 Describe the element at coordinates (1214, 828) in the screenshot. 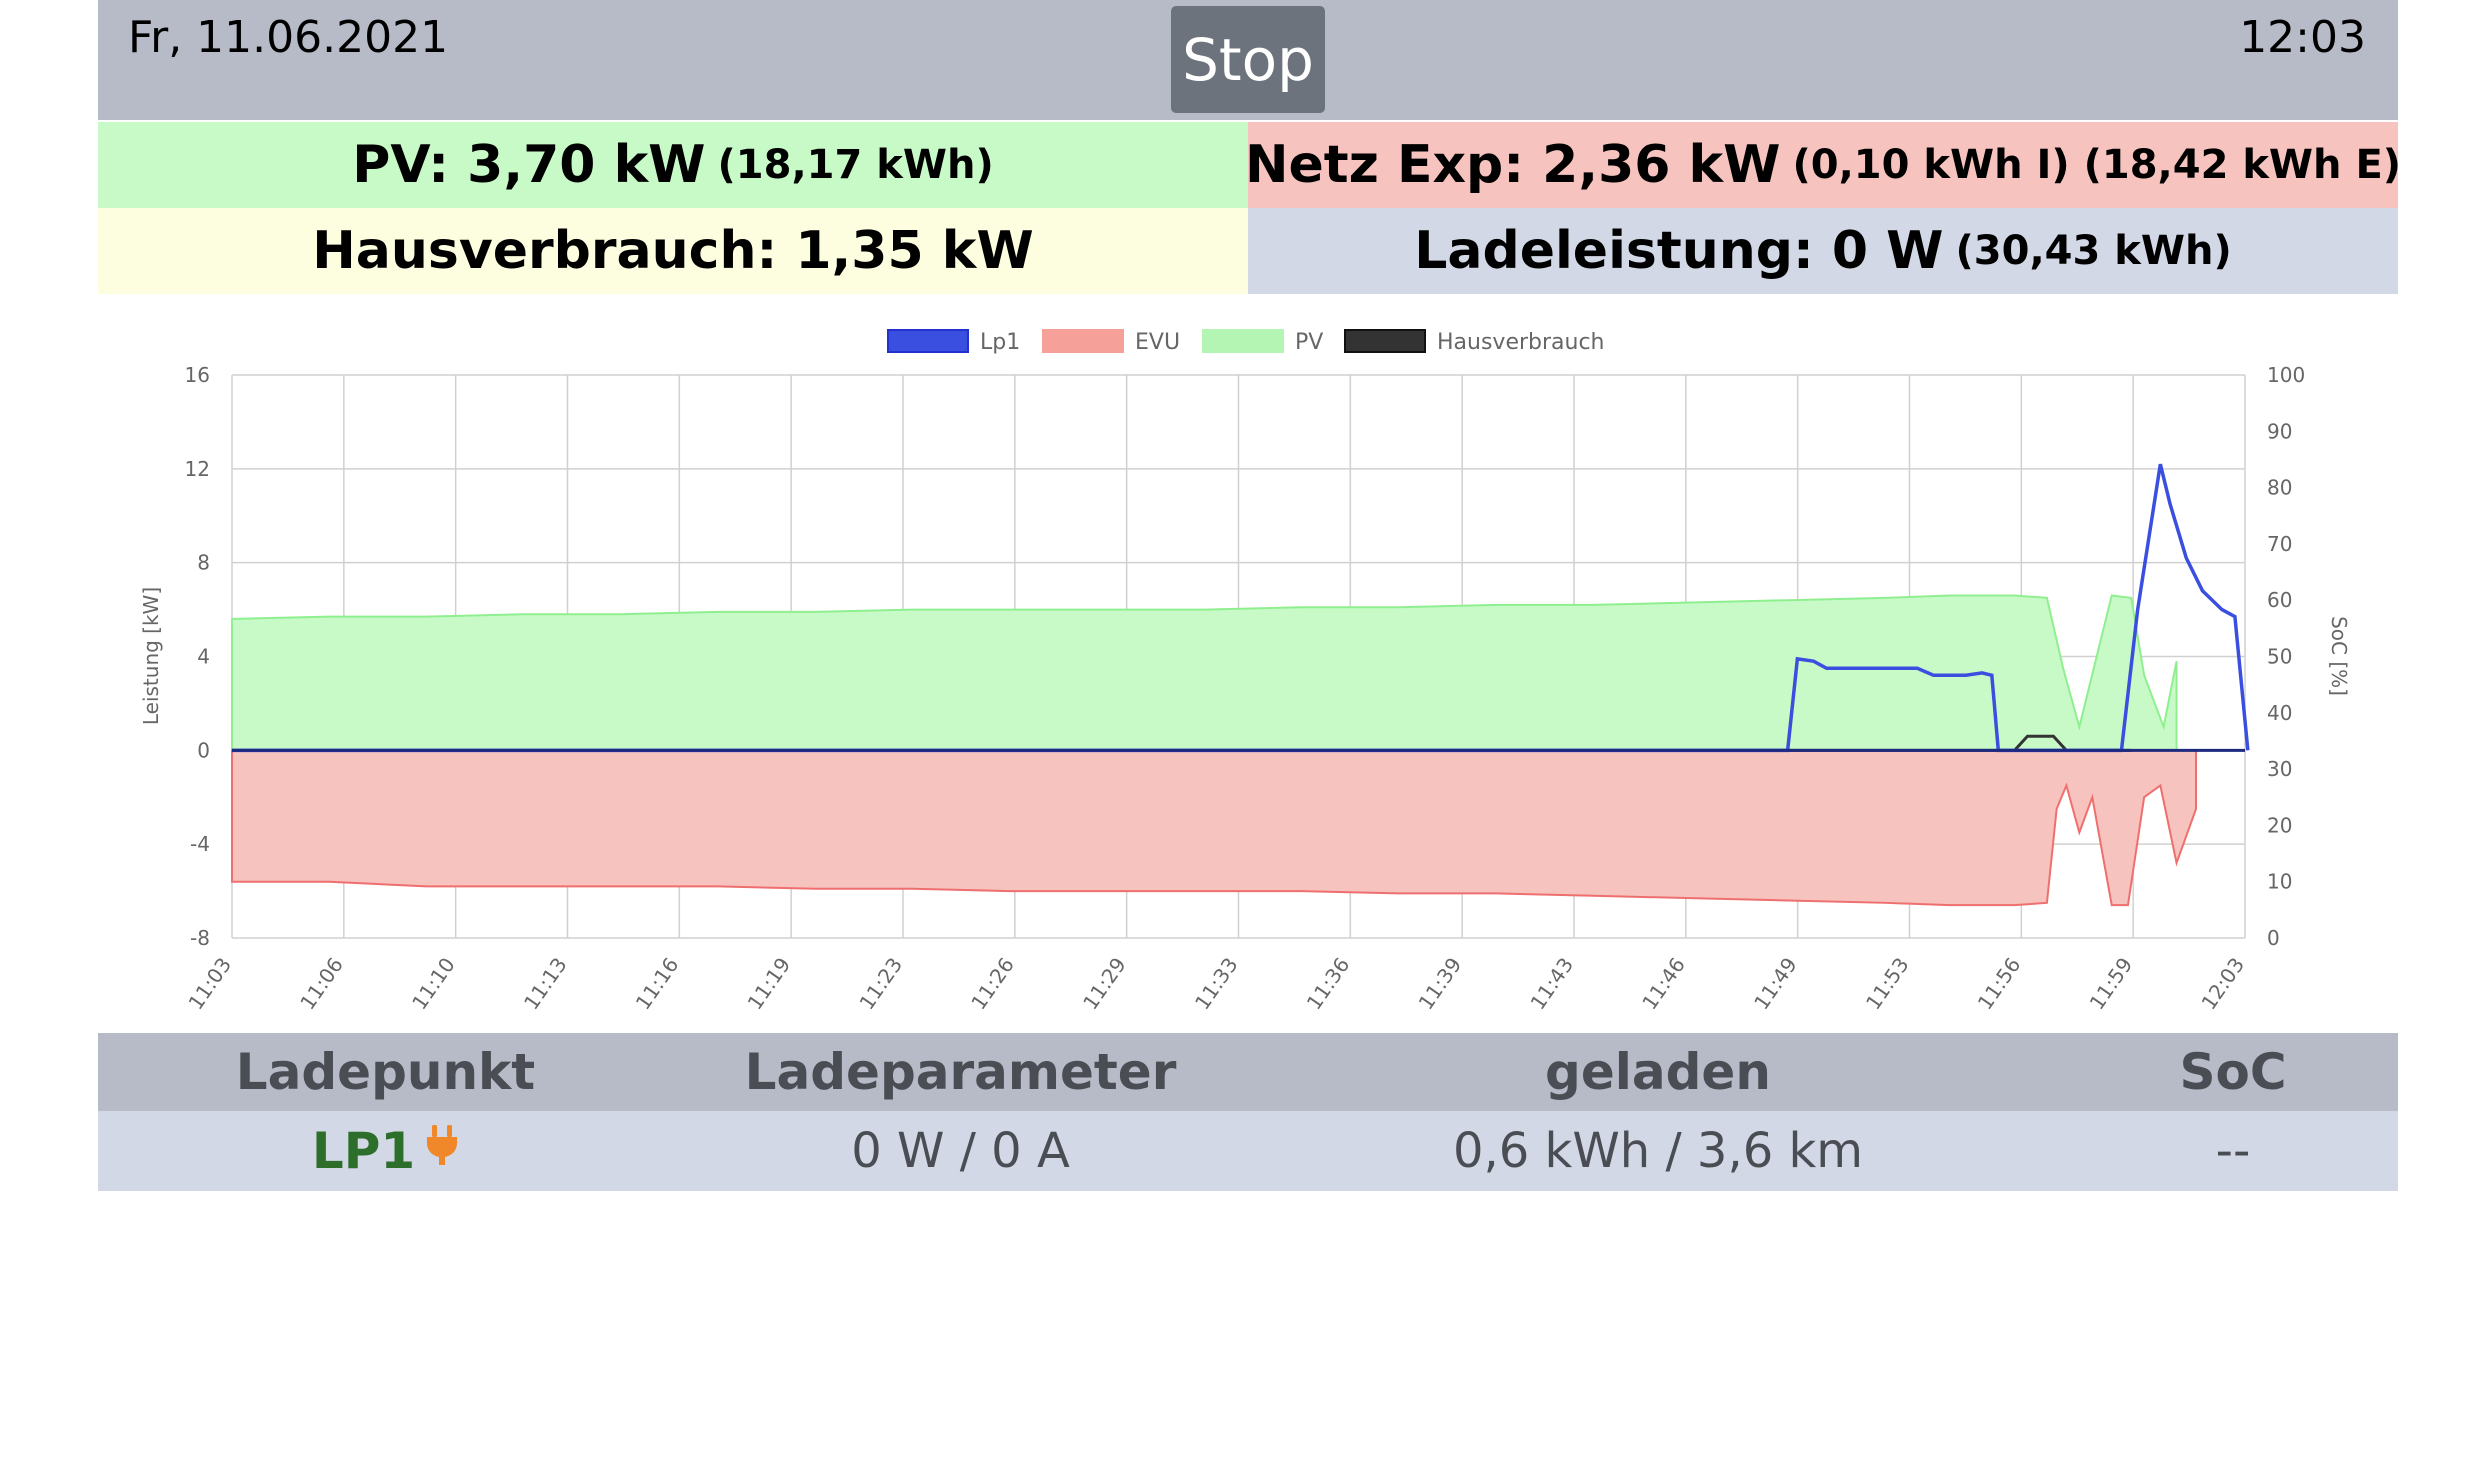

I see `series-evu` at that location.